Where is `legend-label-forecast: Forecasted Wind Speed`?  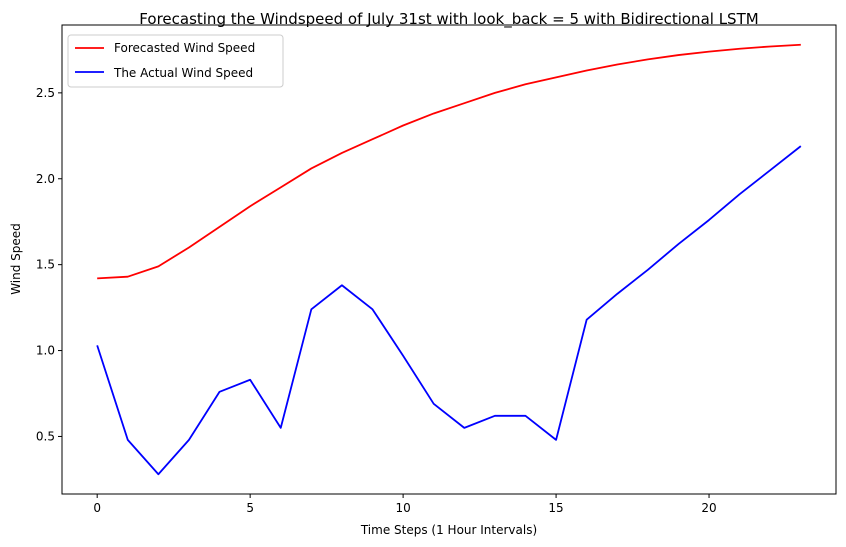
legend-label-forecast: Forecasted Wind Speed is located at coordinates (184, 48).